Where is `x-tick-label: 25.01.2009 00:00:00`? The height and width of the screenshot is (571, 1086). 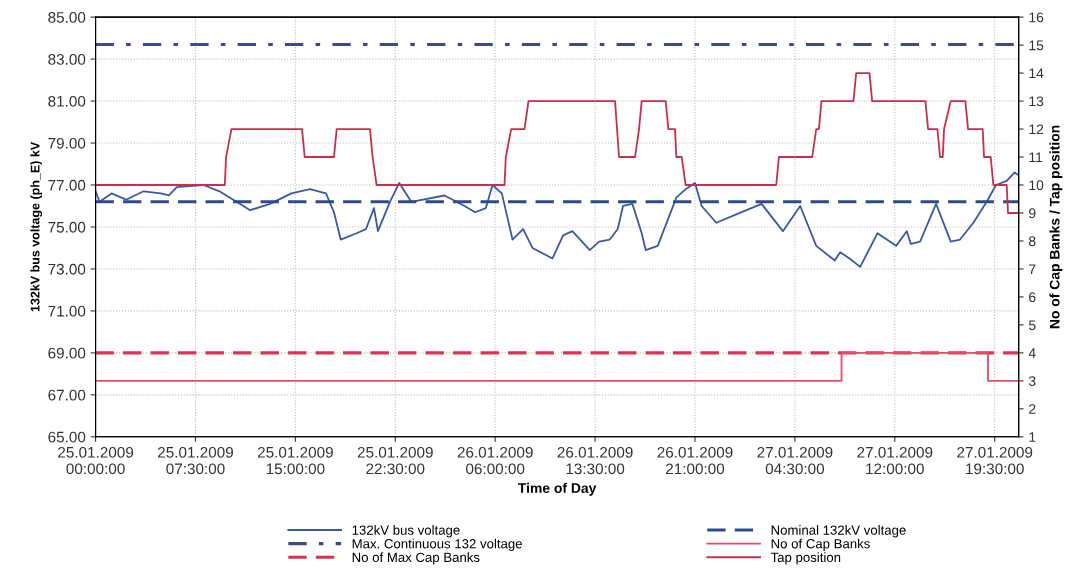 x-tick-label: 25.01.2009 00:00:00 is located at coordinates (96, 460).